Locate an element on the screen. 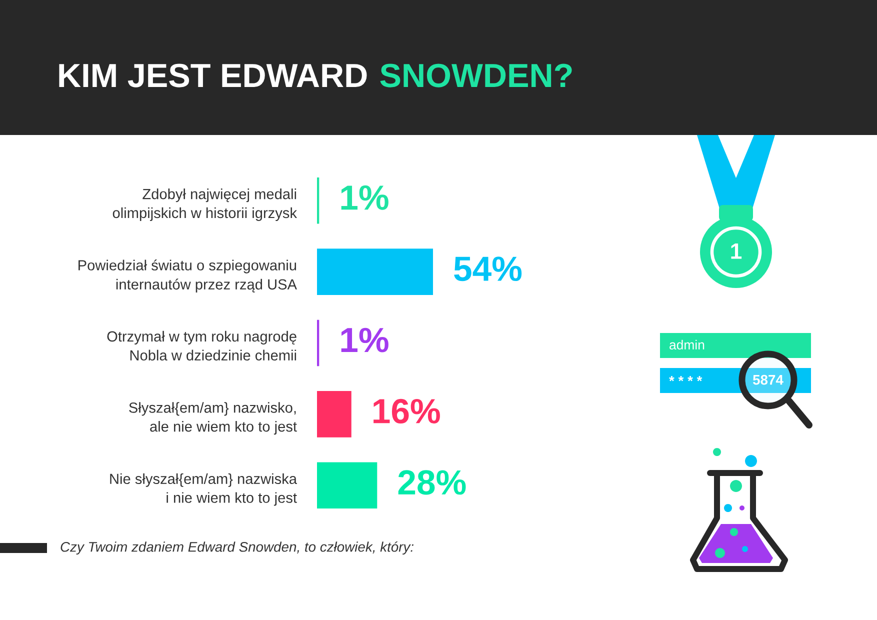 The width and height of the screenshot is (877, 620). data-label: 28% is located at coordinates (432, 482).